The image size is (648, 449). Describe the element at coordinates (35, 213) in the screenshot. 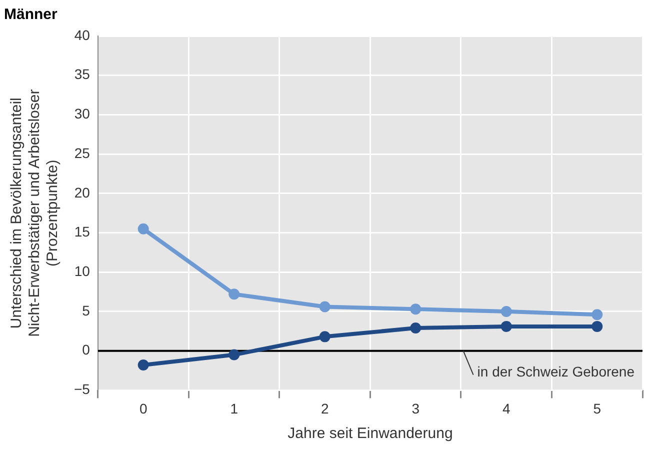

I see `y-axis-title: Unterschied im Bevölkerungsanteil Nicht-Erwerbstätiger und Arbeitsloser (Prozentpunkte)` at that location.